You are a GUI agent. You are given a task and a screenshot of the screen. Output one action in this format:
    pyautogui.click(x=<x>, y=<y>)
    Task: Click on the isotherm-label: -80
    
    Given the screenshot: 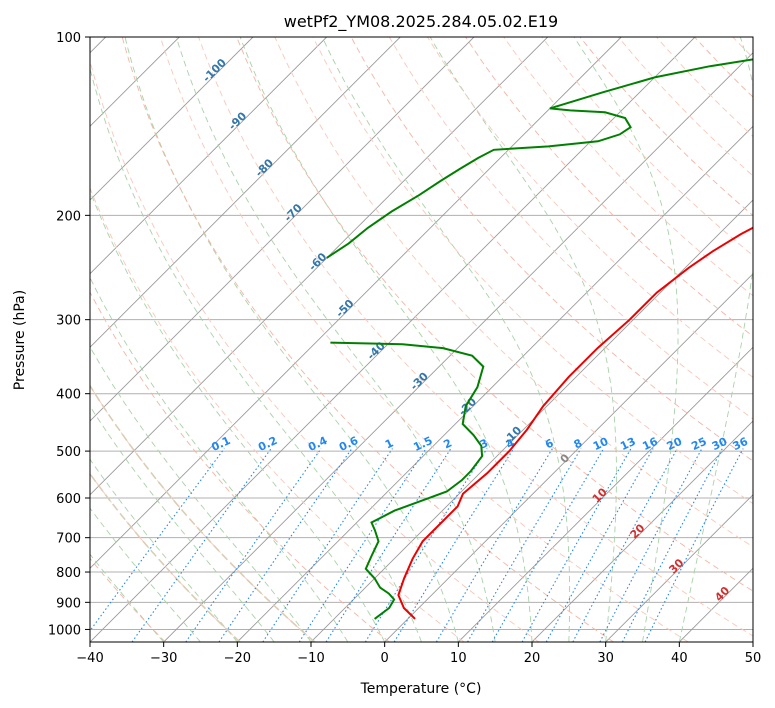 What is the action you would take?
    pyautogui.click(x=264, y=167)
    